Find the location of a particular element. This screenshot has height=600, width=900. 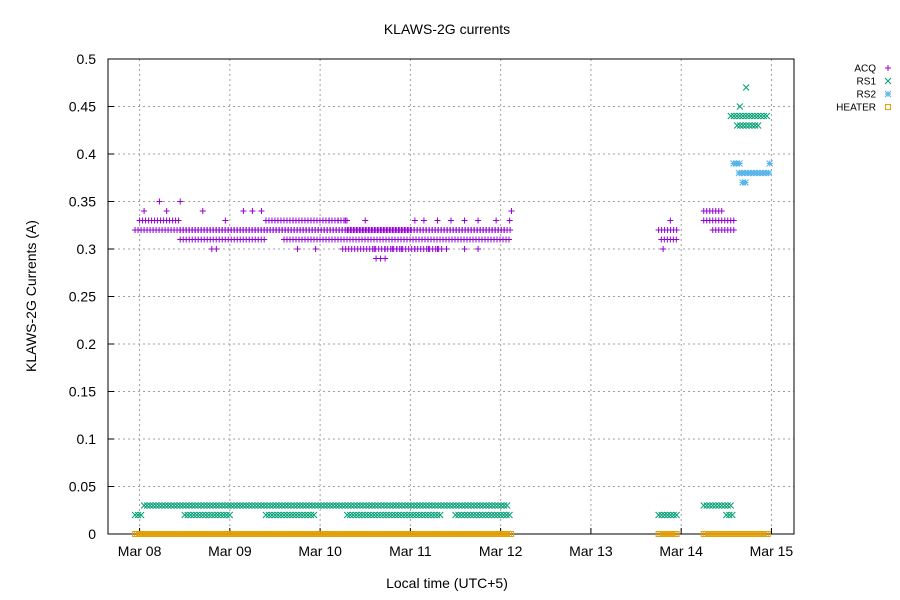

y-axis-label: KLAWS-2G Currents (A) is located at coordinates (31, 296).